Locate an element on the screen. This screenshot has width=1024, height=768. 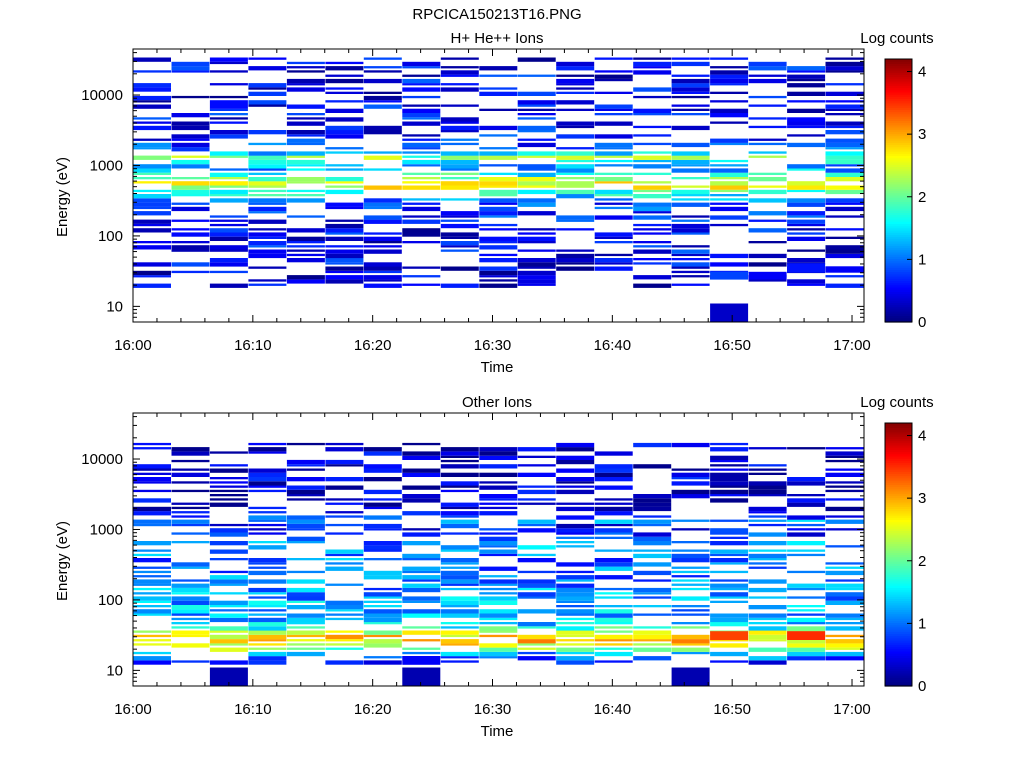
colorbar-tick-label: 4 is located at coordinates (922, 72).